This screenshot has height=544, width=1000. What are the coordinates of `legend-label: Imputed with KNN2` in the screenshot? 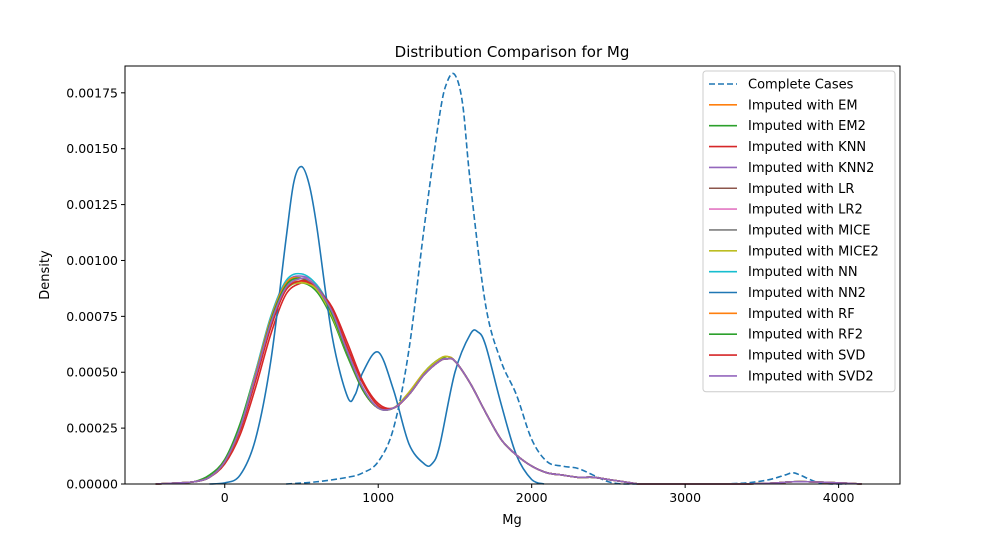 It's located at (811, 168).